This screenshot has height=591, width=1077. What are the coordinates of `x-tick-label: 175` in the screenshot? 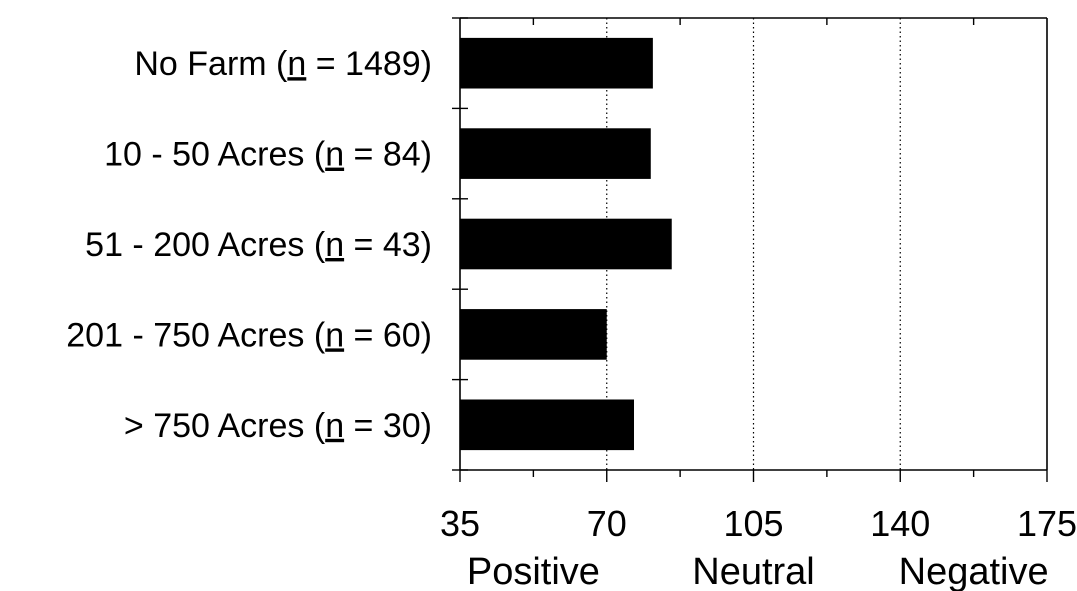 It's located at (1047, 523).